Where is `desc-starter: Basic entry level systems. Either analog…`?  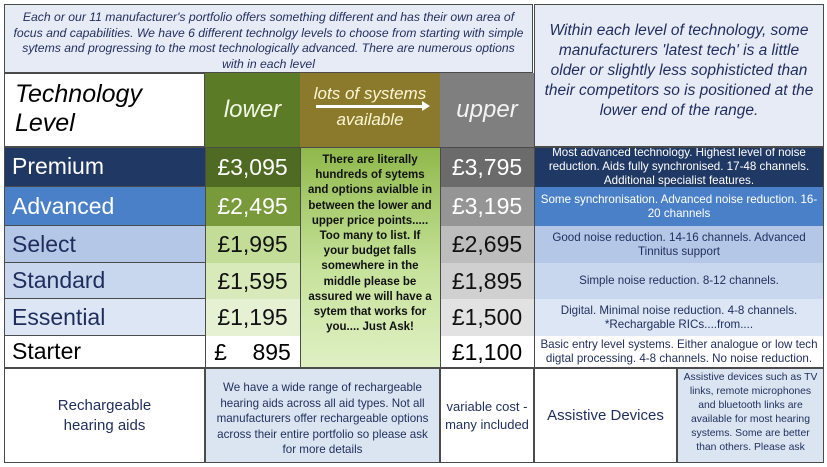
desc-starter: Basic entry level systems. Either analog… is located at coordinates (679, 352).